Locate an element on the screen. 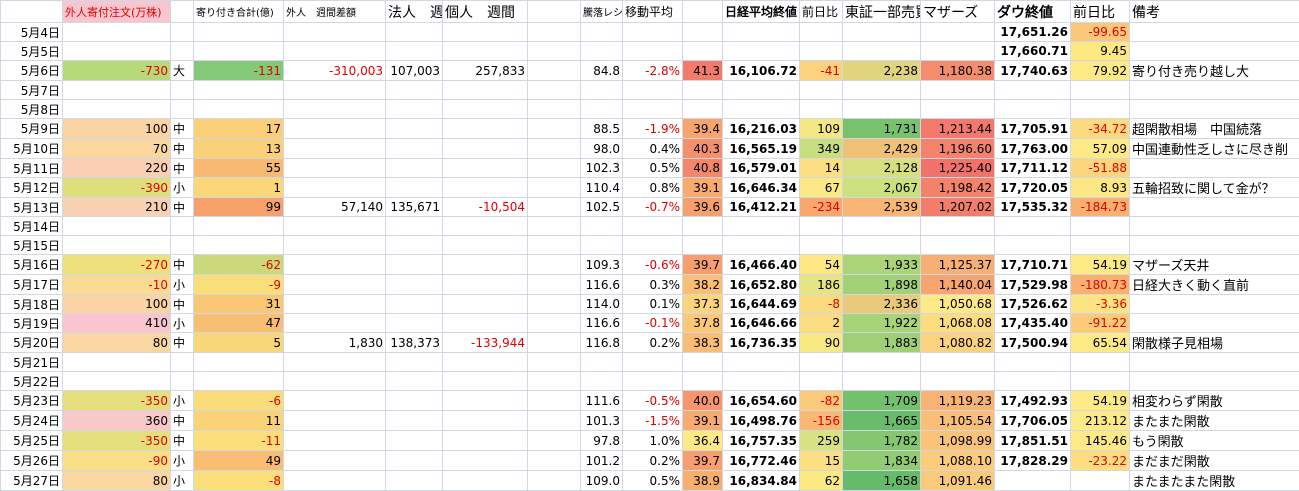 The image size is (1299, 491). data-cell: -41 is located at coordinates (821, 71).